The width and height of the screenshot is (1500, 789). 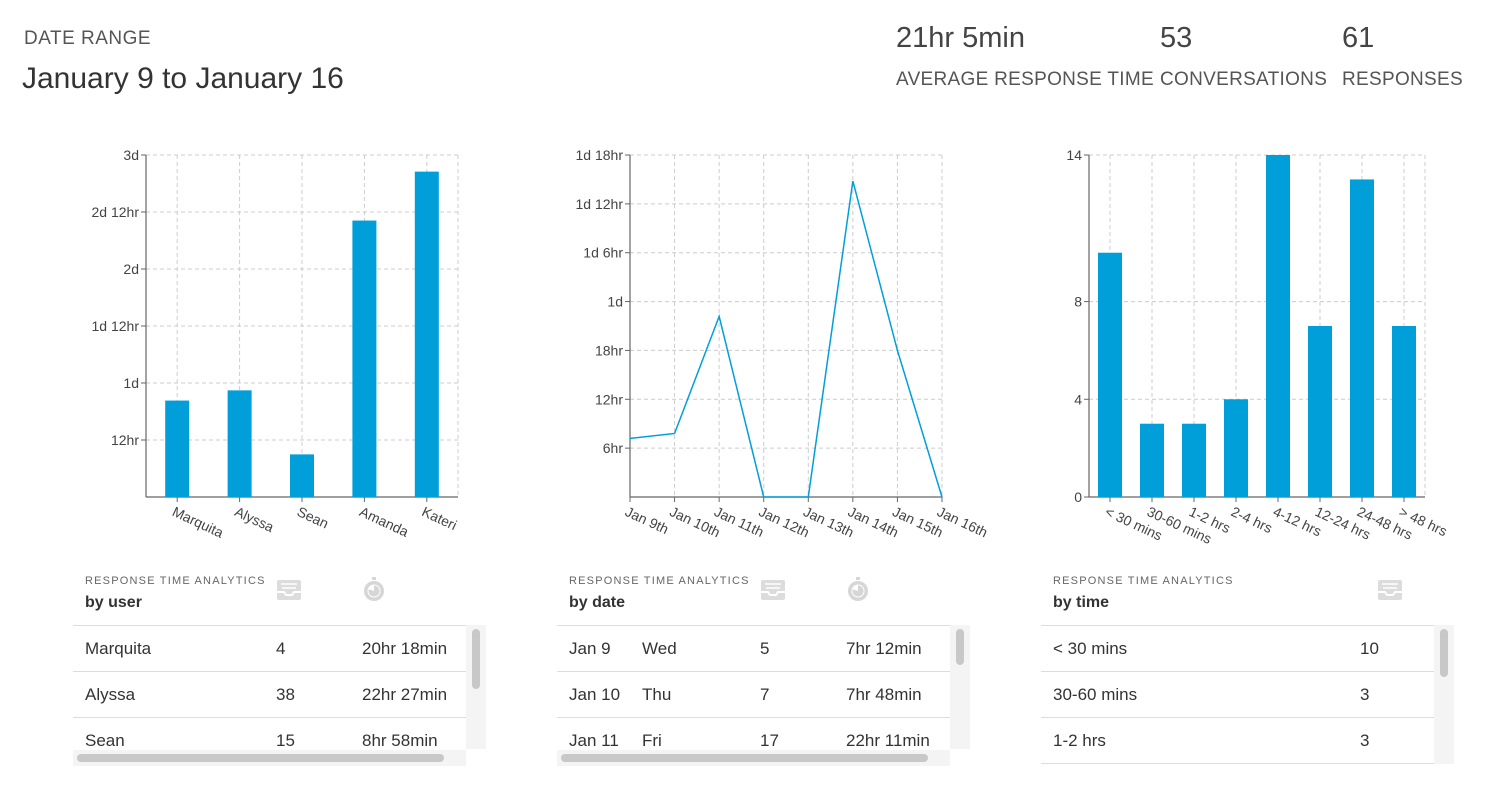 What do you see at coordinates (1078, 497) in the screenshot?
I see `y-tick-label: 0` at bounding box center [1078, 497].